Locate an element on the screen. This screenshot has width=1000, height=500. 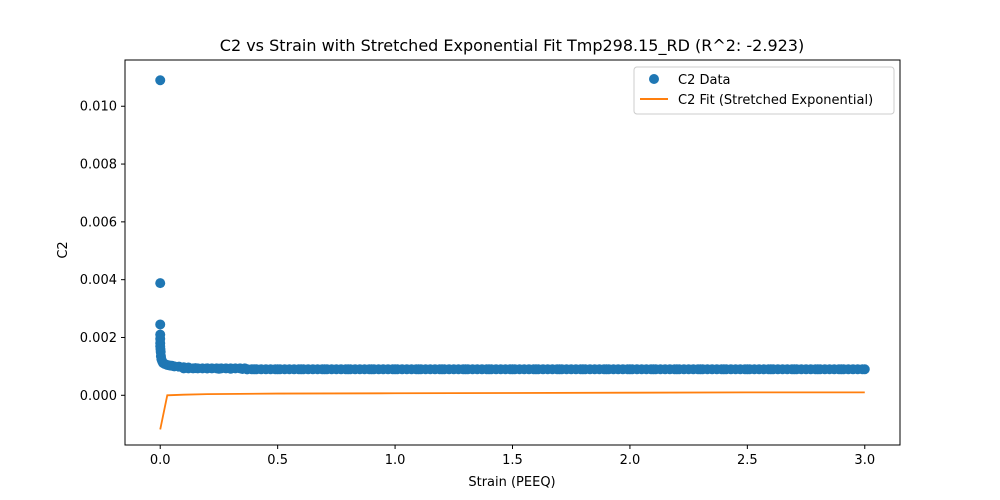
x-tick-label: 1.0 is located at coordinates (395, 460).